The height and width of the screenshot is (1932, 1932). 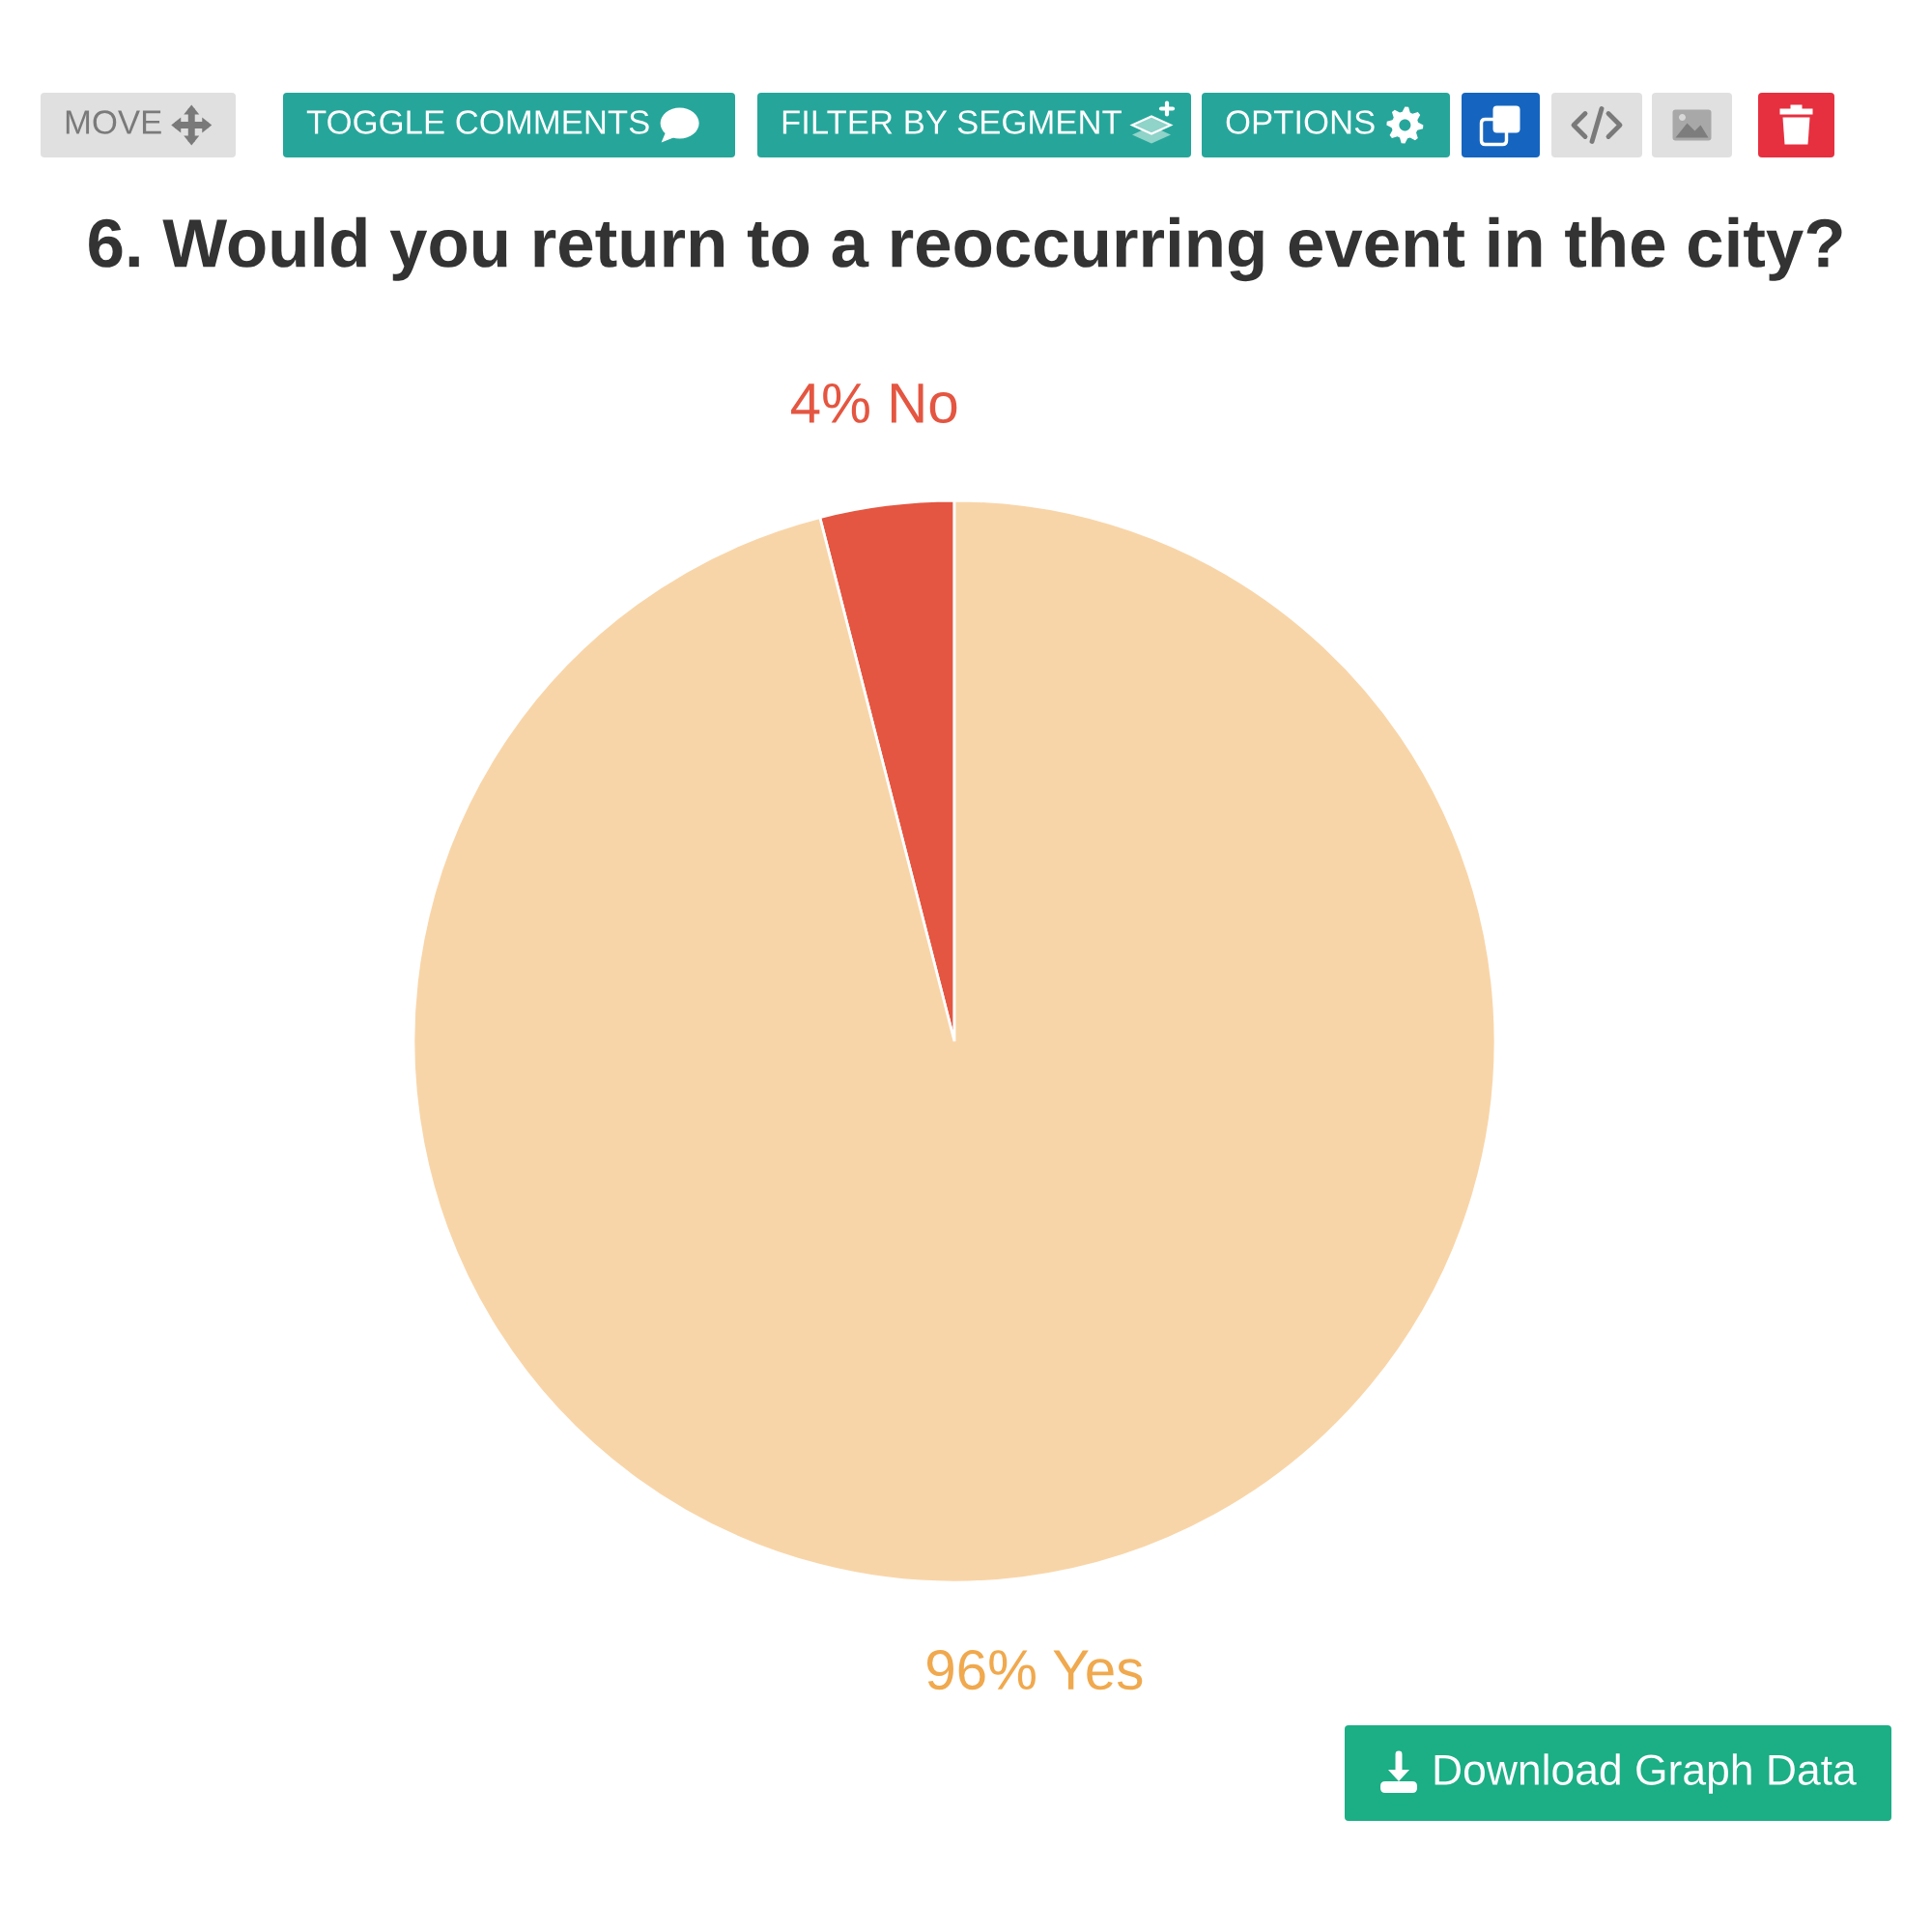 What do you see at coordinates (965, 249) in the screenshot?
I see `chart-title: 6. Would you return to a reoccurring event in the city?` at bounding box center [965, 249].